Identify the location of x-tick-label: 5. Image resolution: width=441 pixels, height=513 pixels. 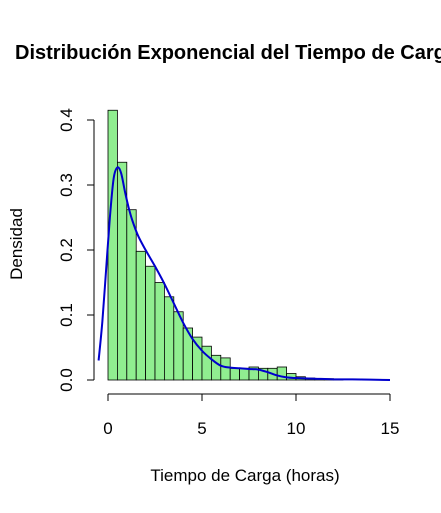
(201, 428).